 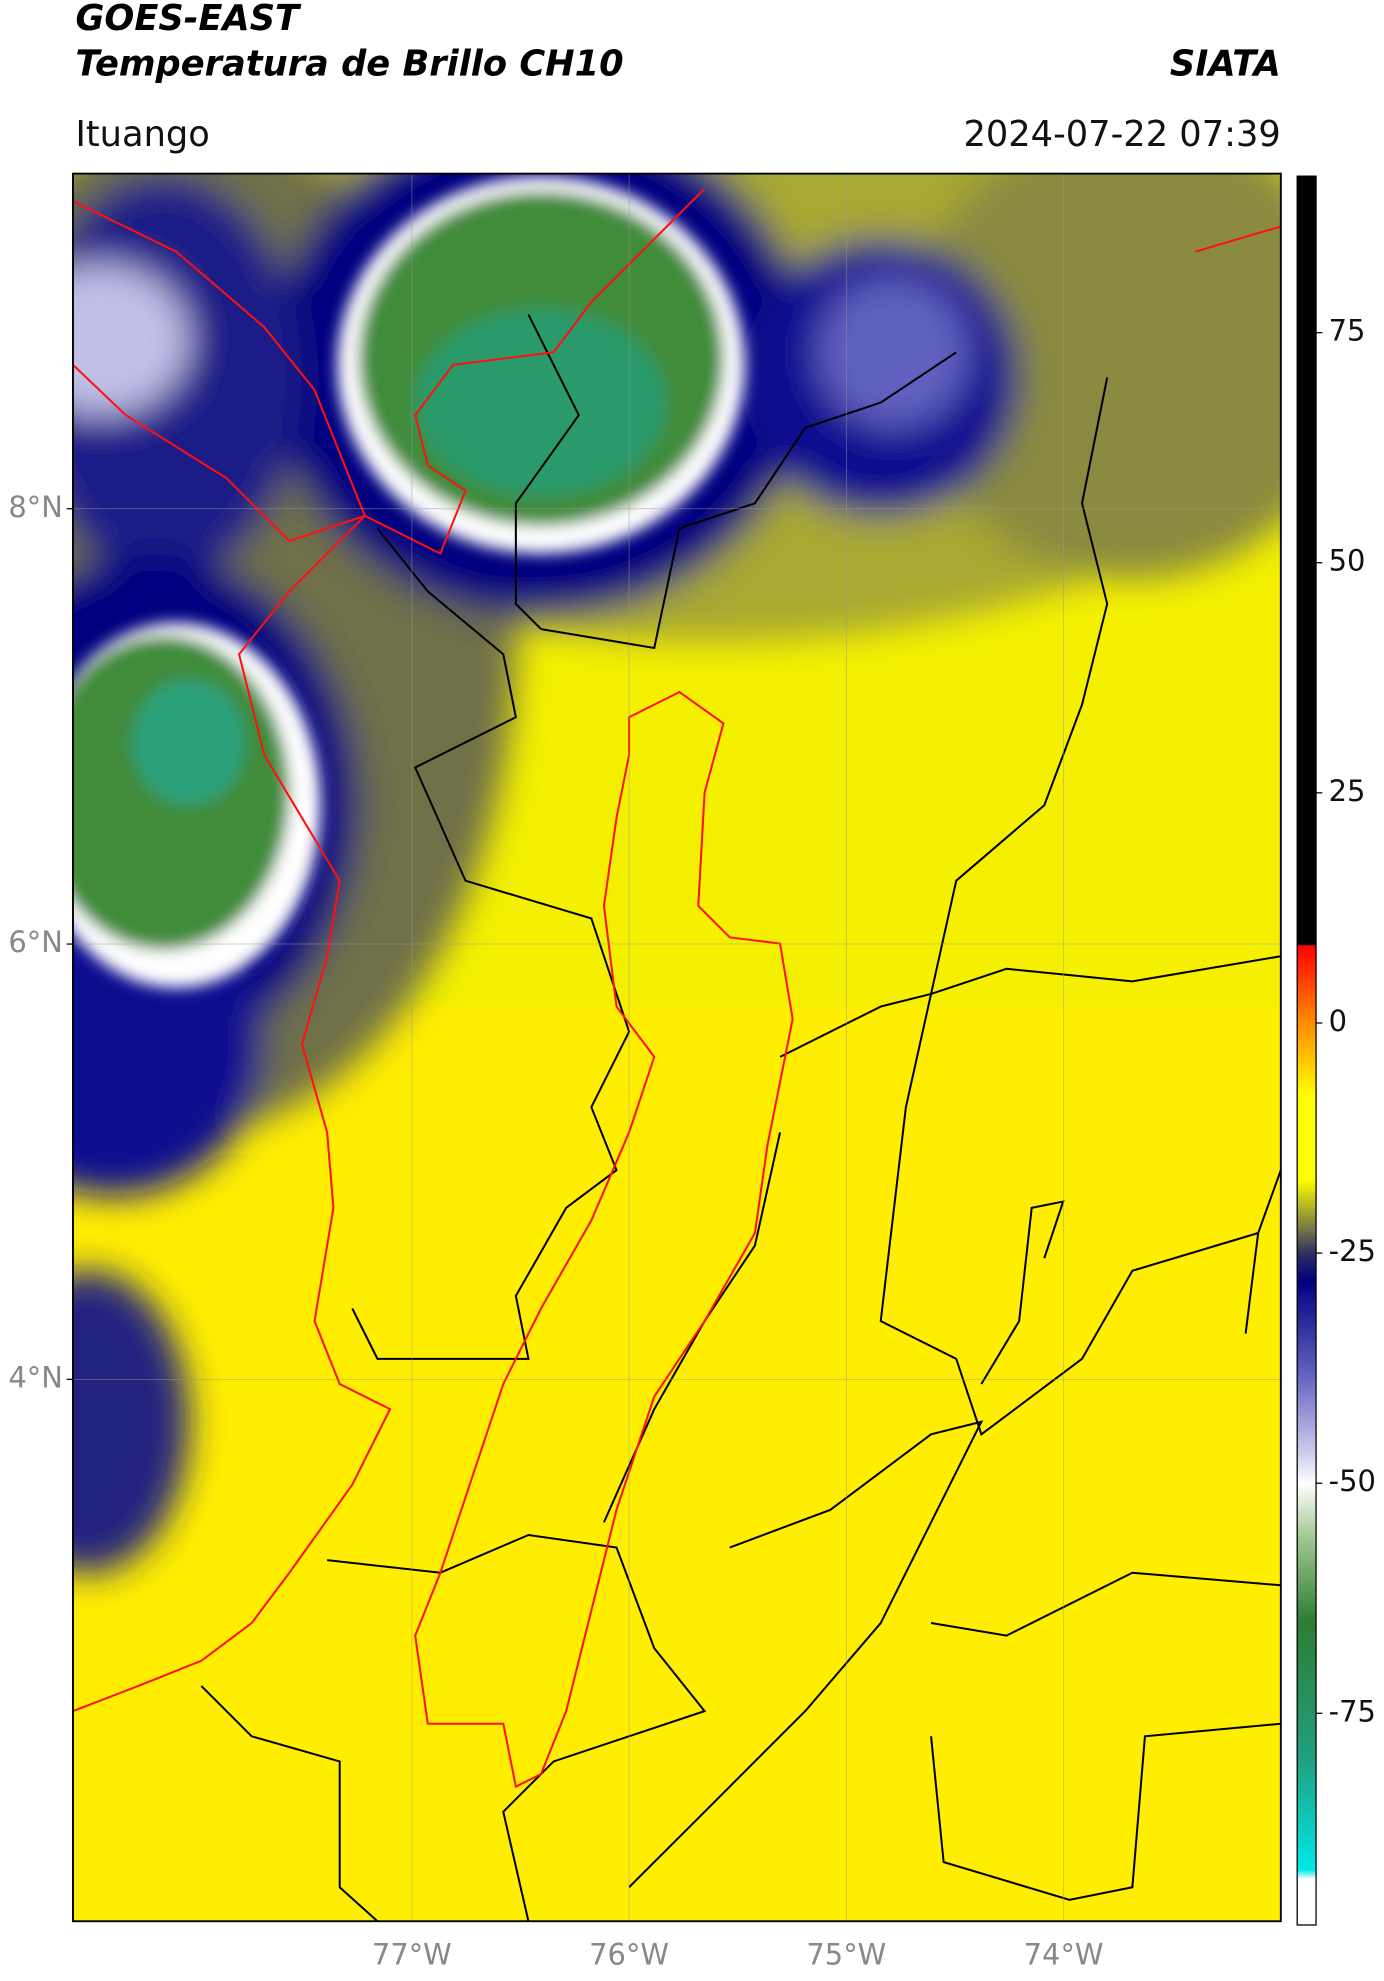 I want to click on colorbar-tick-label: 75, so click(x=1347, y=331).